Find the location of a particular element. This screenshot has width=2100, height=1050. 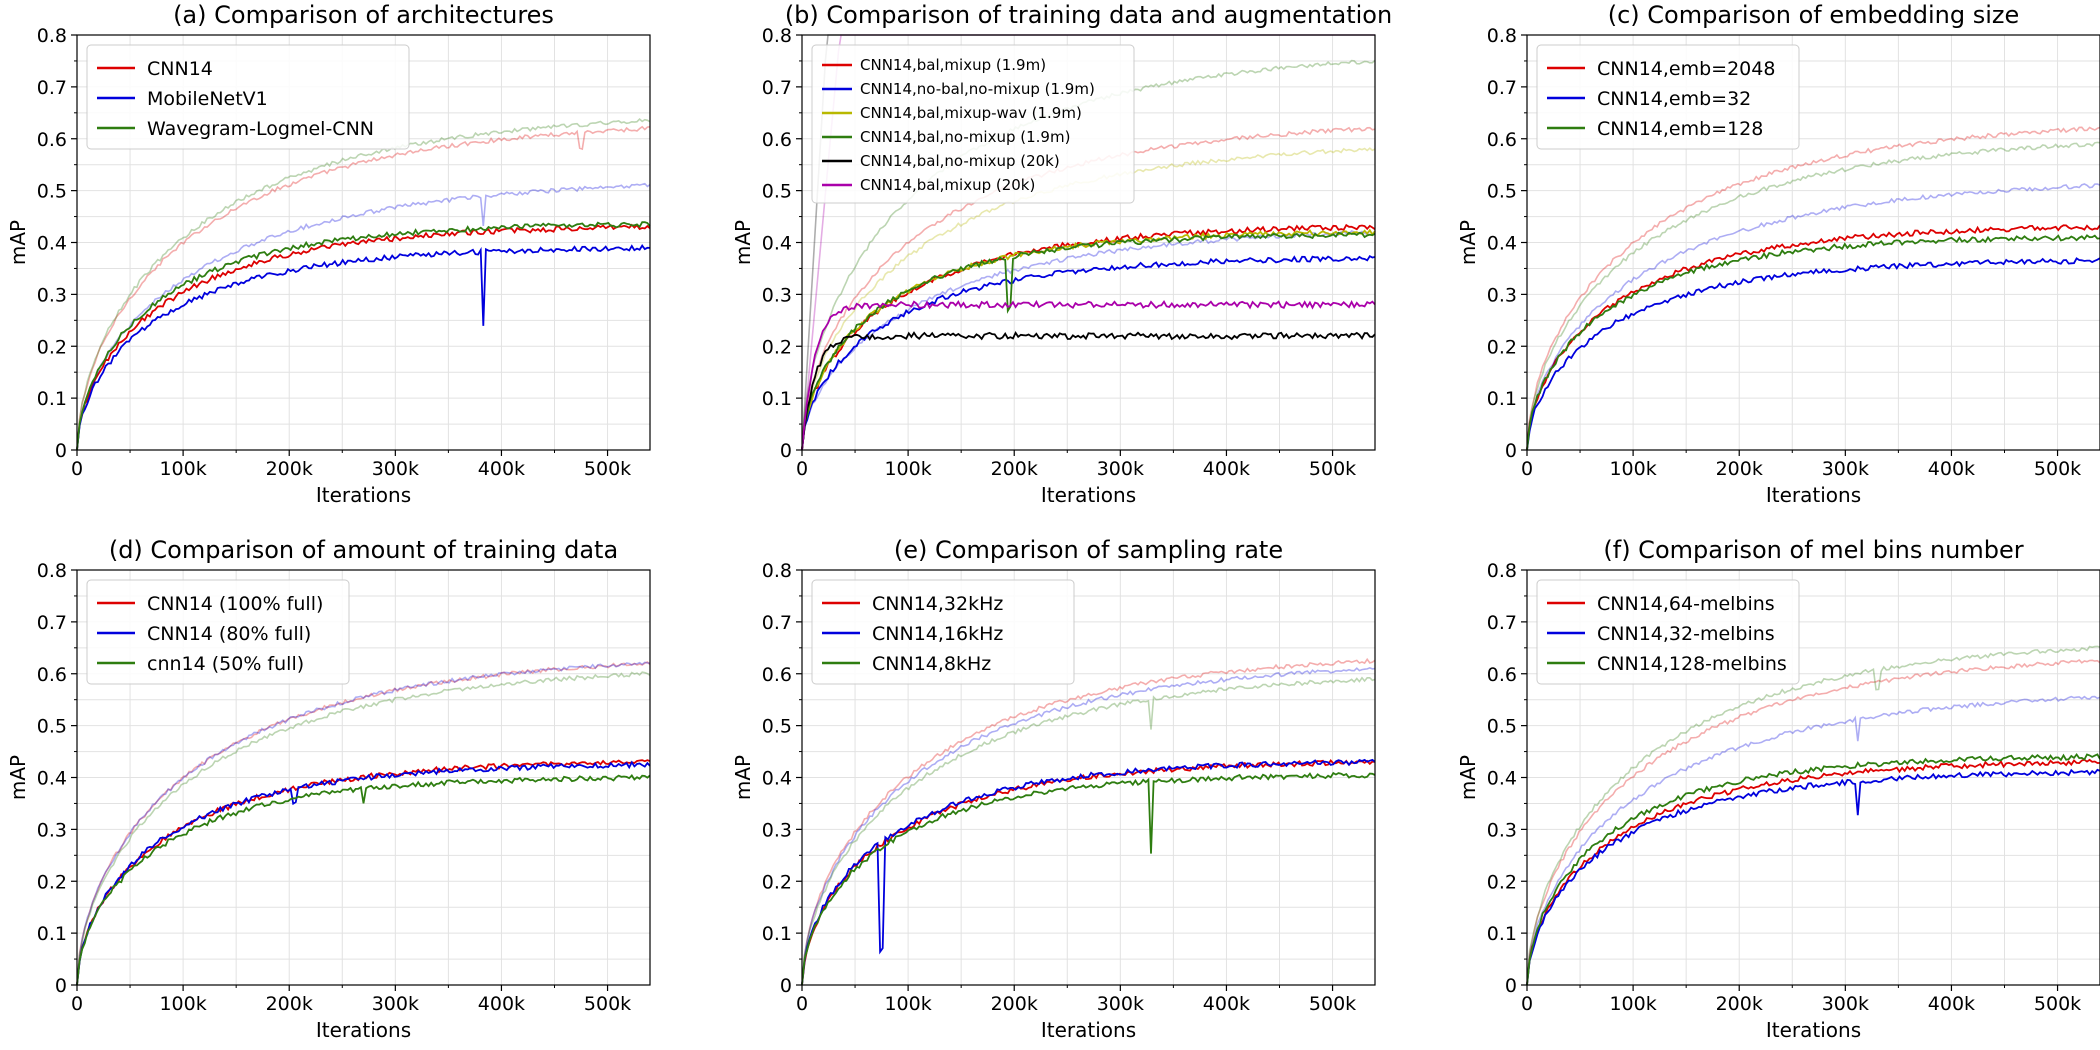

legend-label: cnn14 (50% full) is located at coordinates (225, 664).